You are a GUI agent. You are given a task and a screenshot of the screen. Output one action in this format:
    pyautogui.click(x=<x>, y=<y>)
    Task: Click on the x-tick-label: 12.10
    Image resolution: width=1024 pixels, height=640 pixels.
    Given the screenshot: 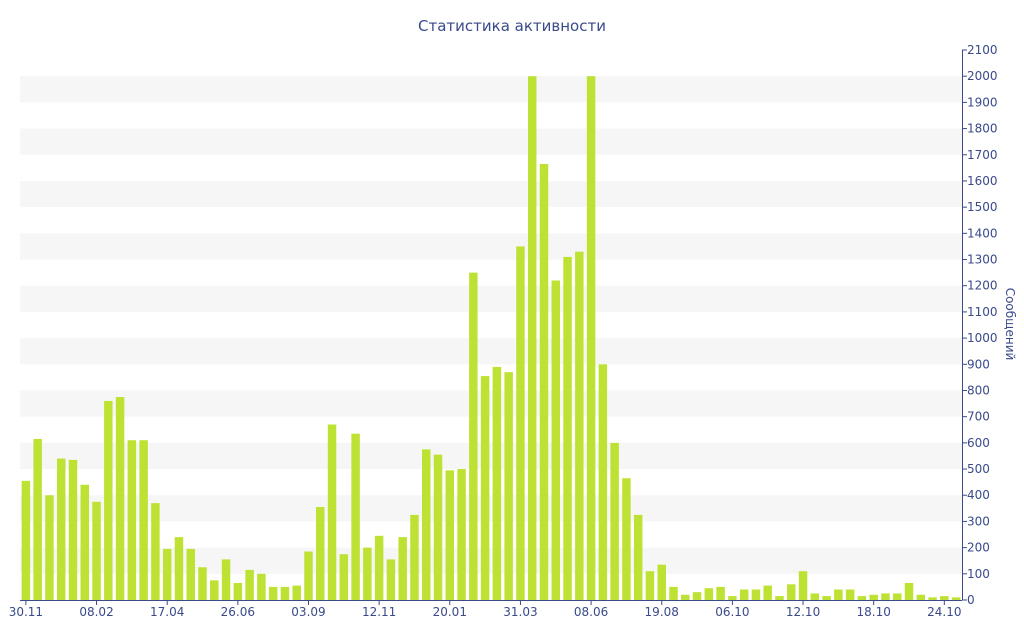 What is the action you would take?
    pyautogui.click(x=803, y=612)
    